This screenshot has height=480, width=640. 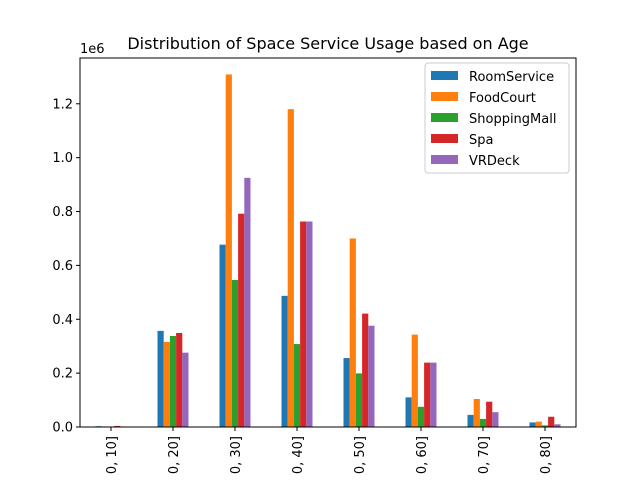 I want to click on x-tick-label: 0, 40], so click(x=298, y=455).